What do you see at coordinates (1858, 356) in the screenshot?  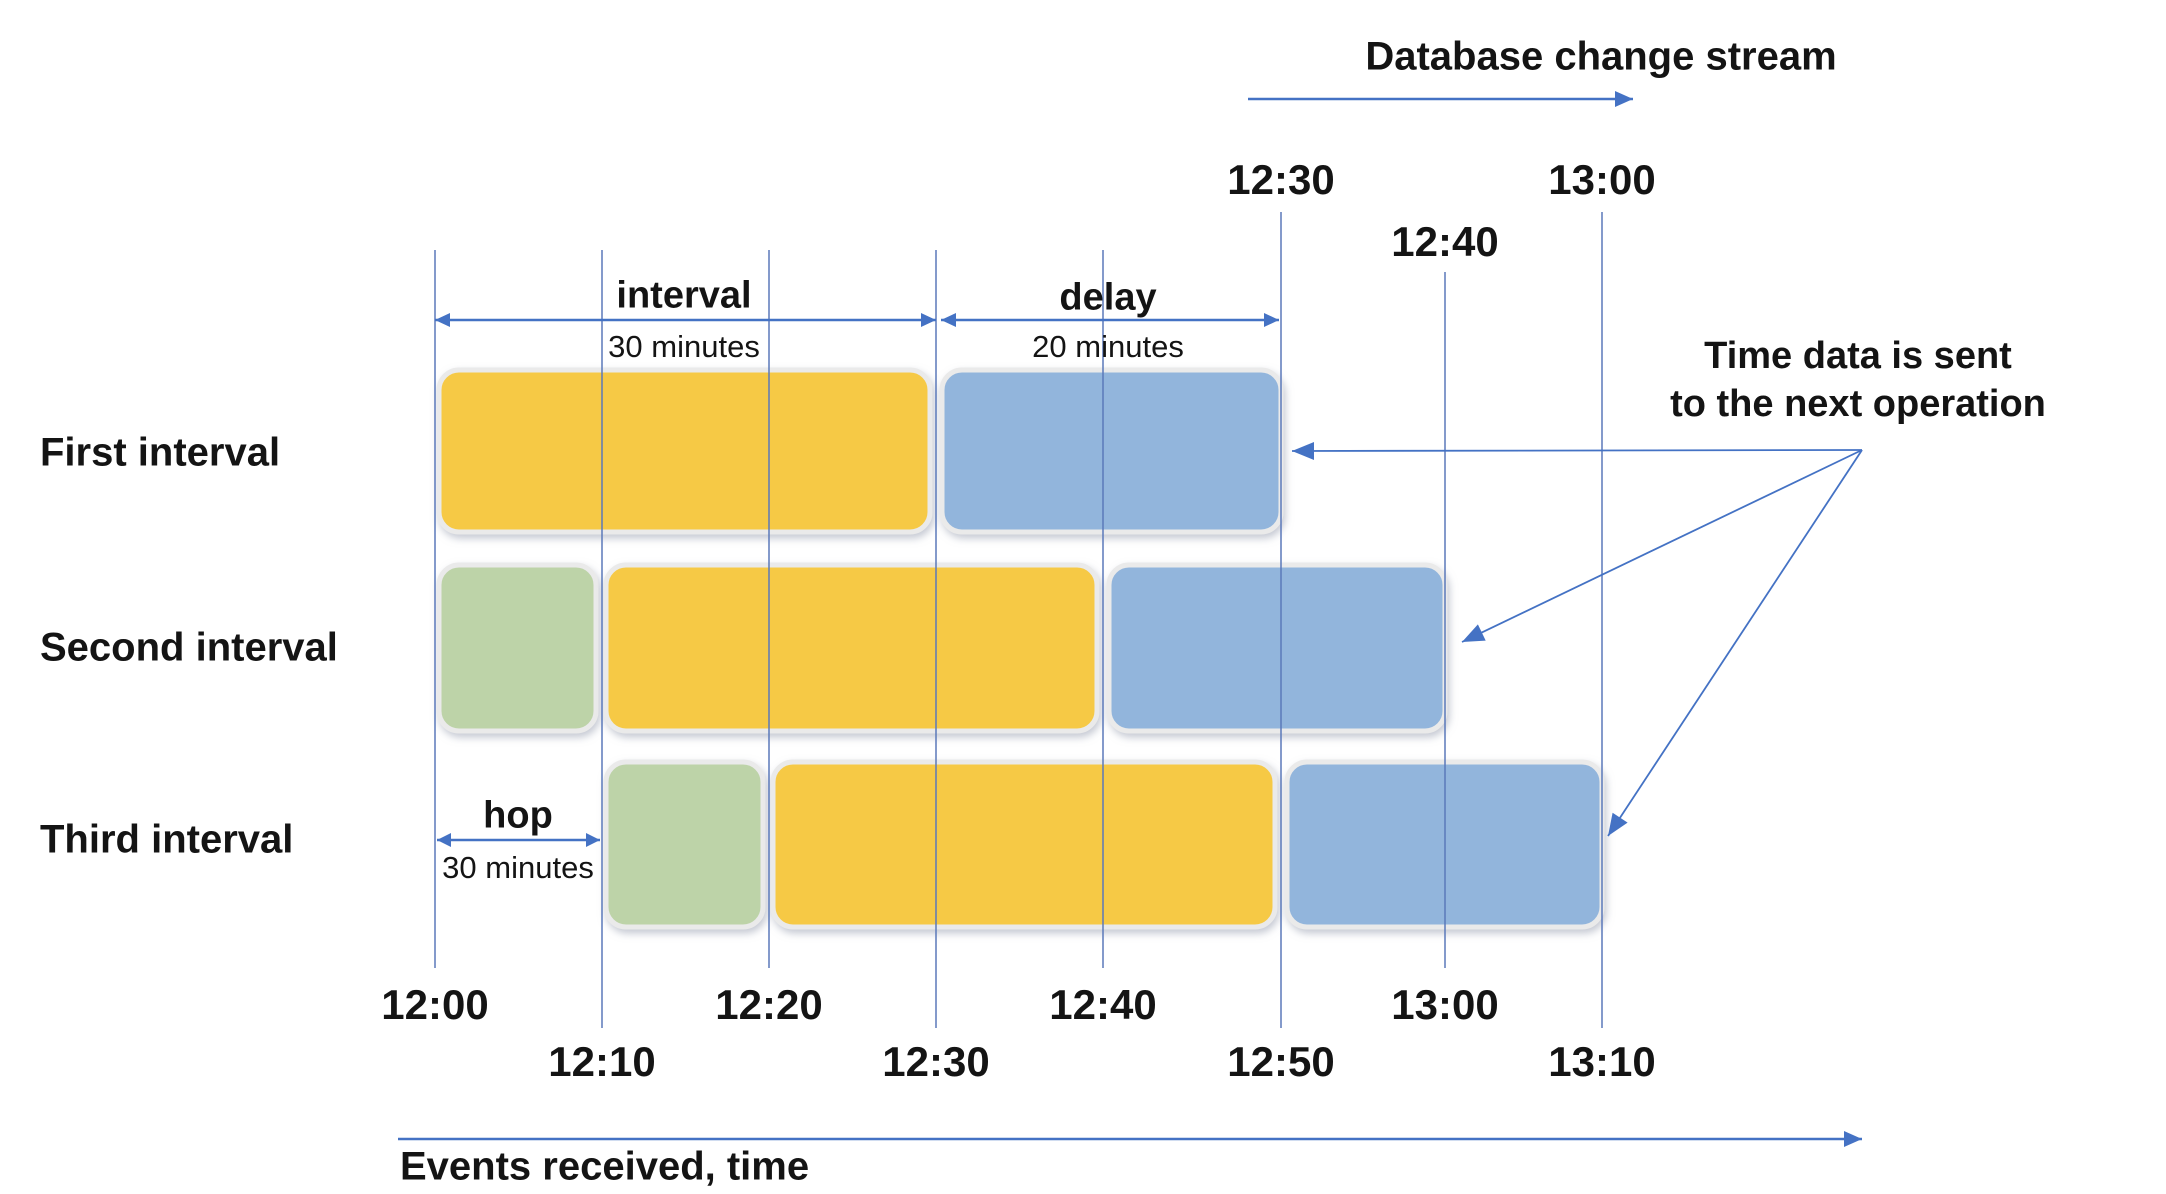 I see `note-line-1: Time data is sent` at bounding box center [1858, 356].